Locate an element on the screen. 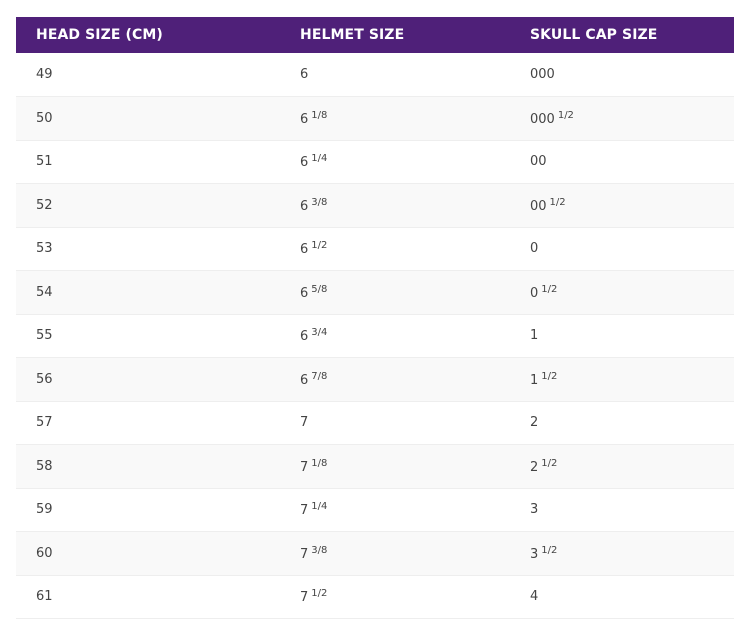 The image size is (734, 619). helmet-size-cell: 6 1/4 is located at coordinates (395, 162).